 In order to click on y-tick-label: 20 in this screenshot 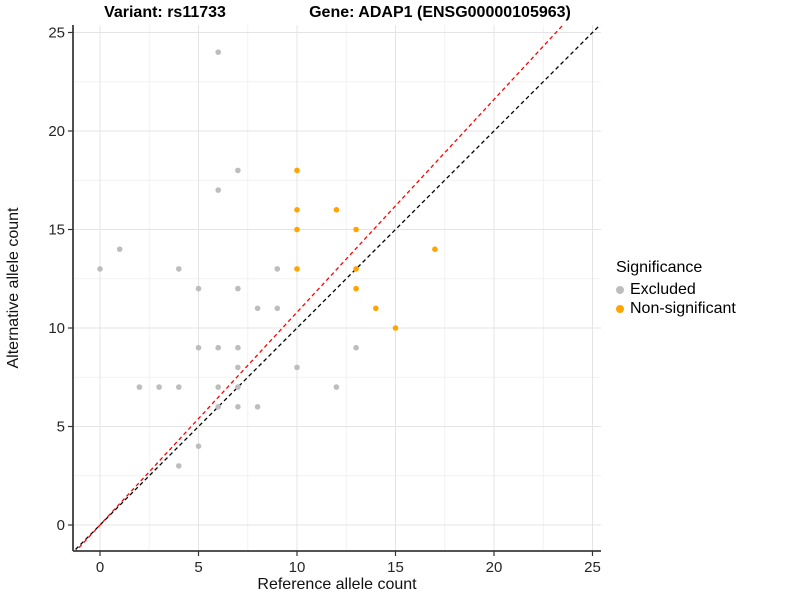, I will do `click(56, 131)`.